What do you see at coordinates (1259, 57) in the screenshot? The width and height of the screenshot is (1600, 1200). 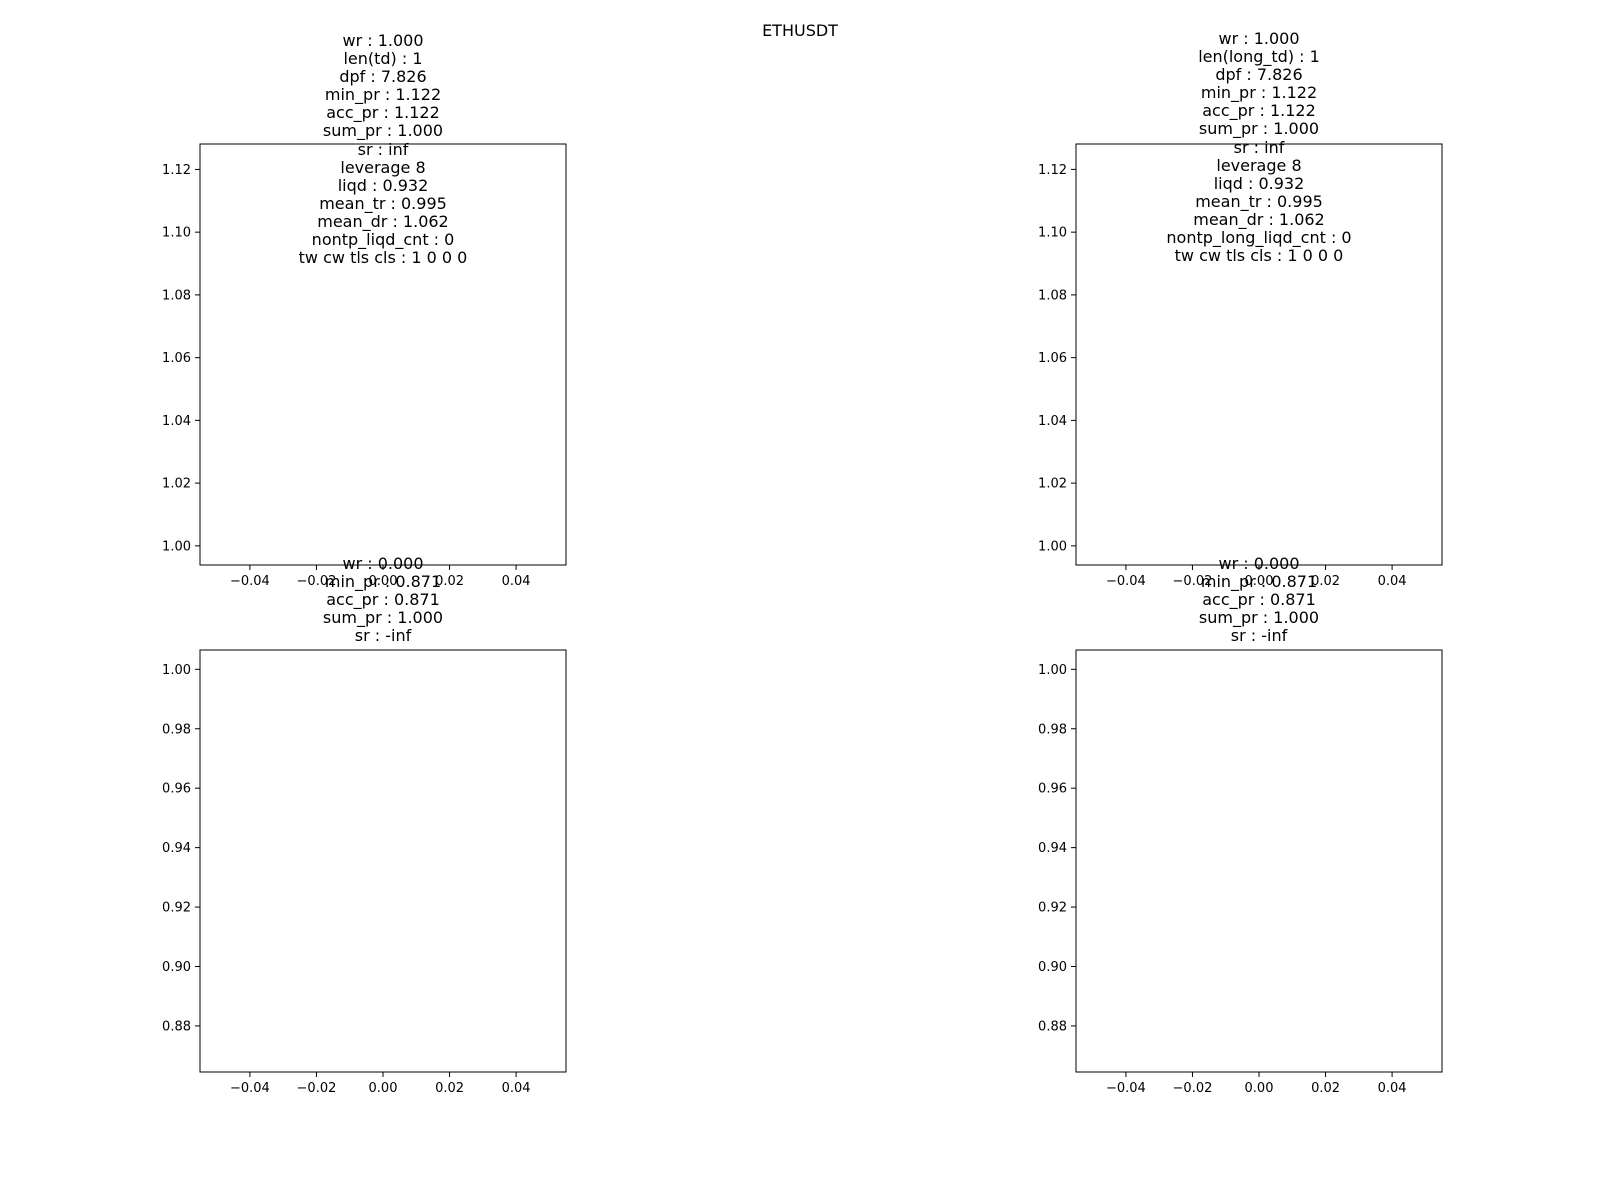 I see `panel-title-line: len(long_td) : 1` at bounding box center [1259, 57].